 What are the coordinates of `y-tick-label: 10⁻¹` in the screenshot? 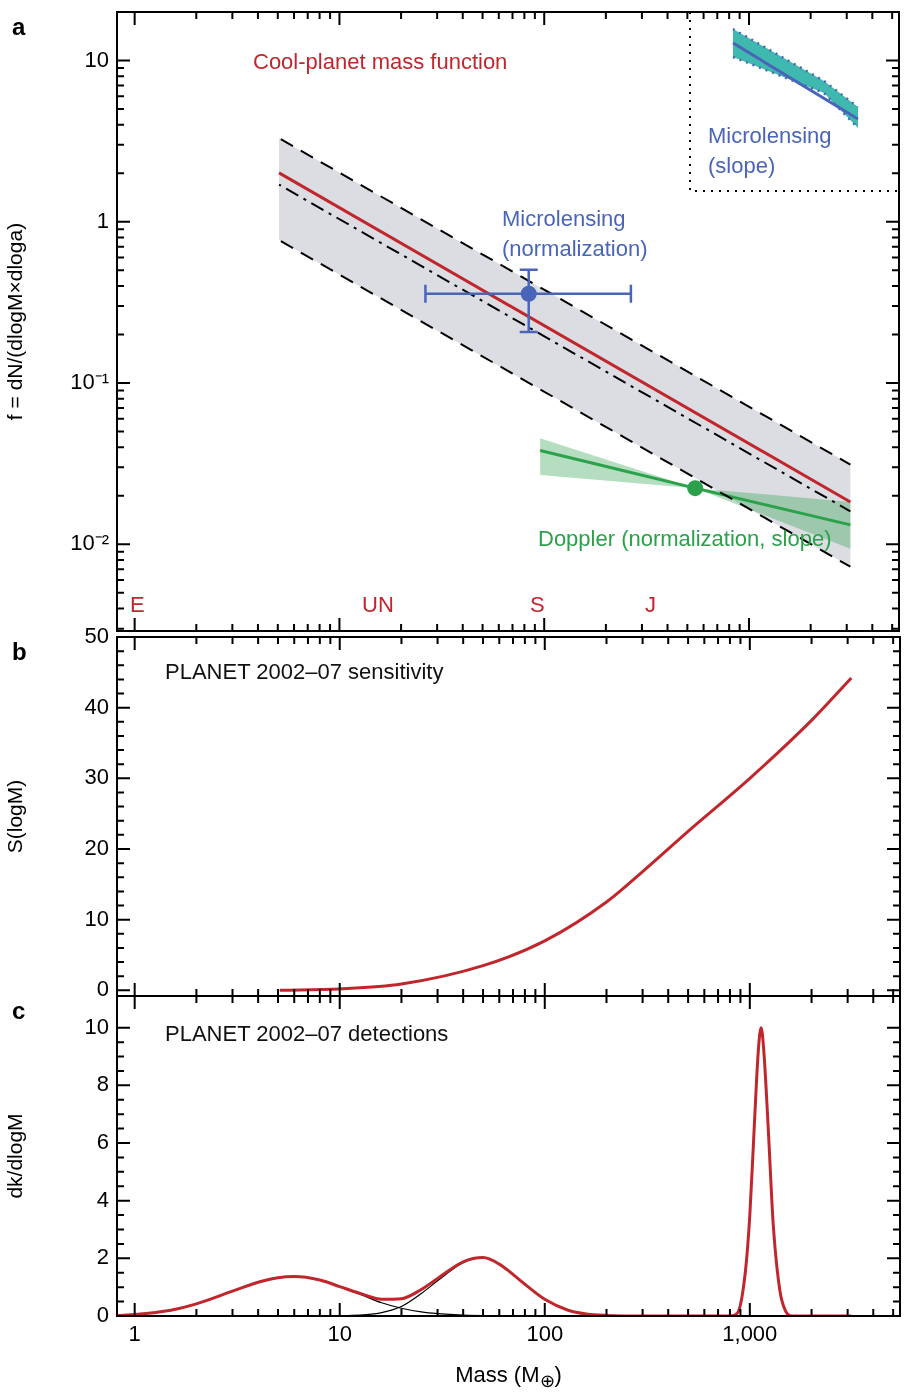 It's located at (89, 382).